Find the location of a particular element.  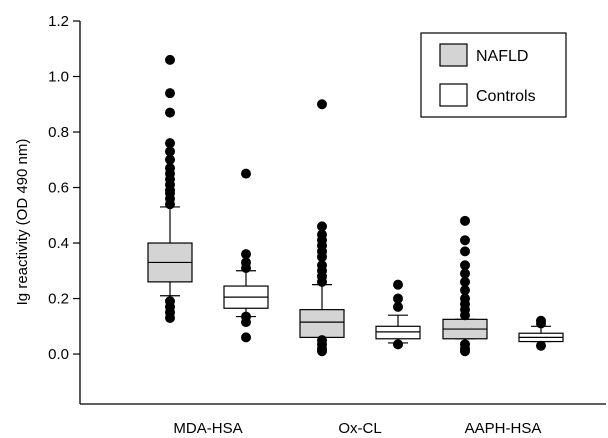

box-controls-aaph-hsa is located at coordinates (541, 333).